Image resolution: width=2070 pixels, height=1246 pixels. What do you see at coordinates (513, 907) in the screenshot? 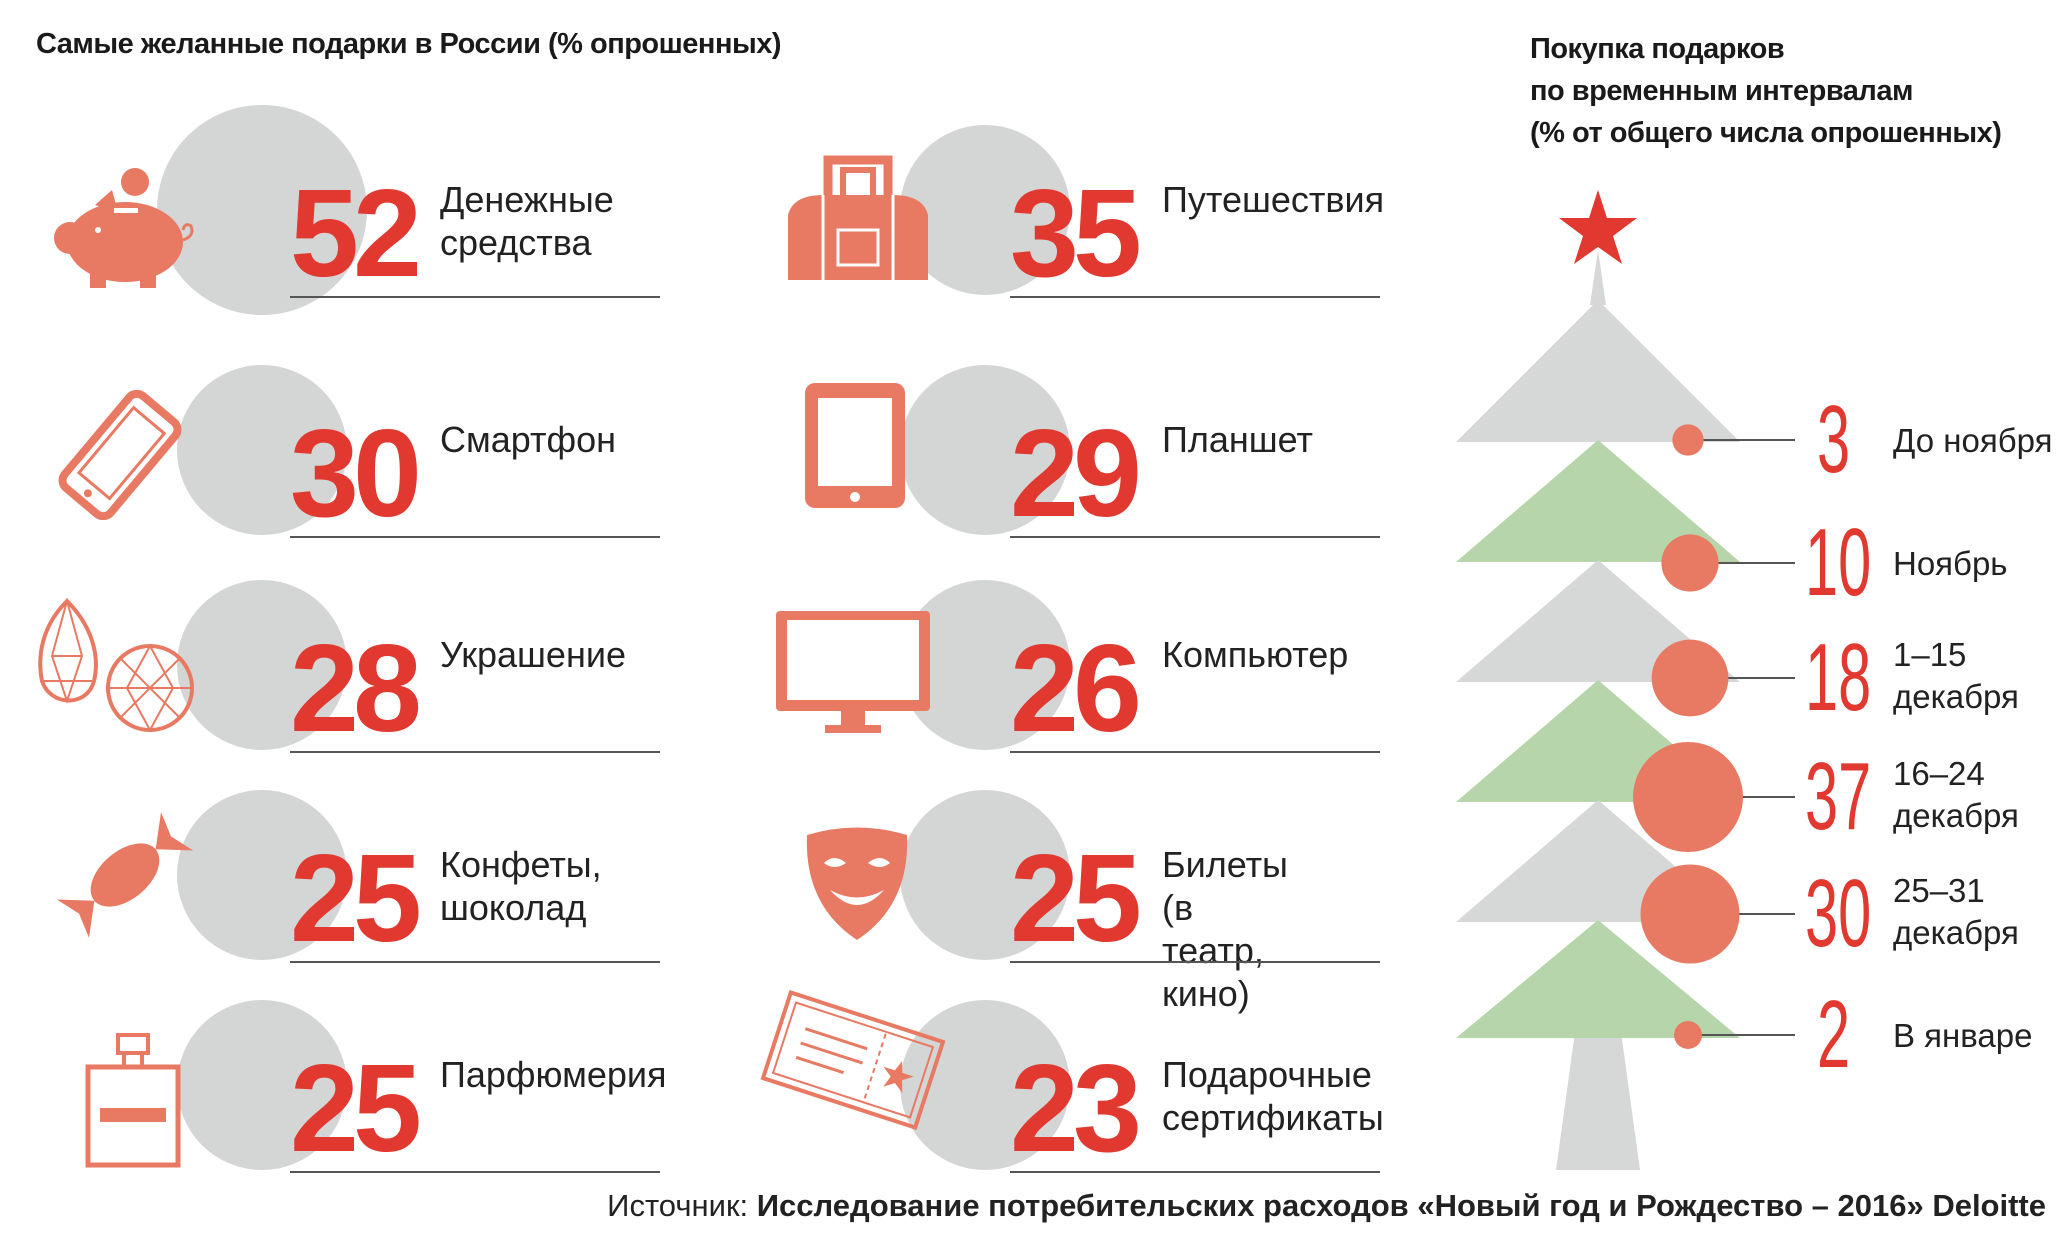
I see `item-label-line: шоколад` at bounding box center [513, 907].